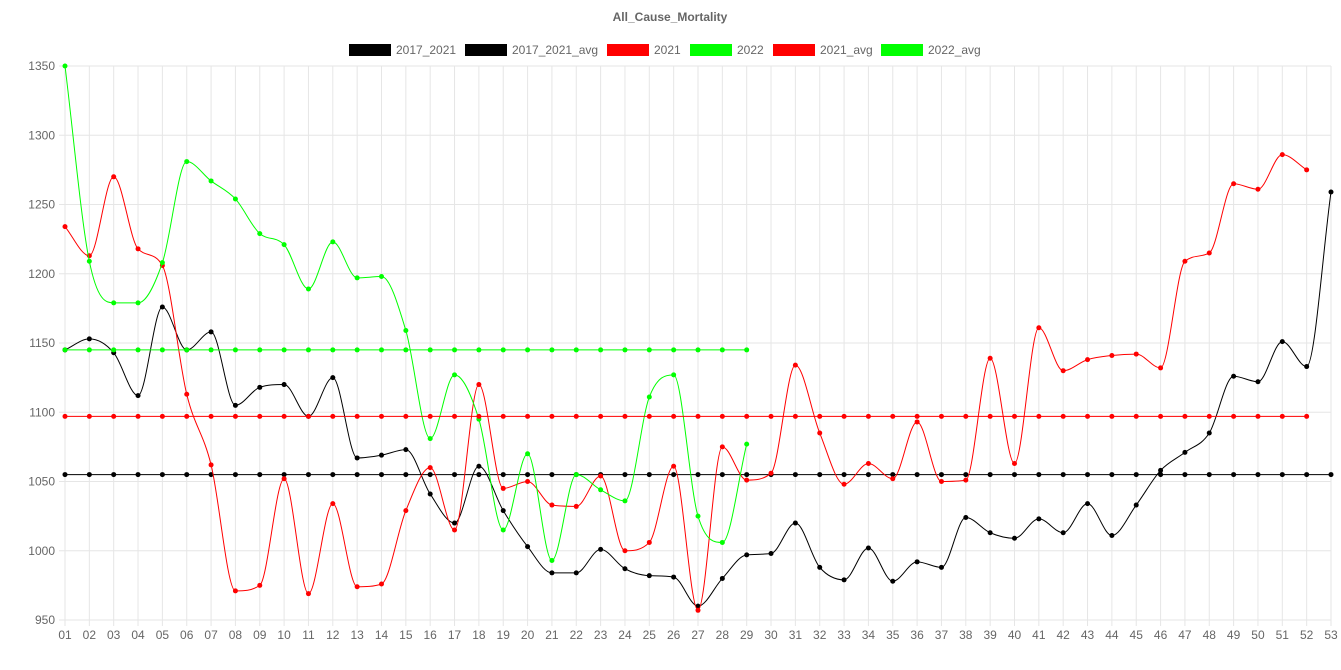  What do you see at coordinates (954, 50) in the screenshot?
I see `legend-label: 2022_avg` at bounding box center [954, 50].